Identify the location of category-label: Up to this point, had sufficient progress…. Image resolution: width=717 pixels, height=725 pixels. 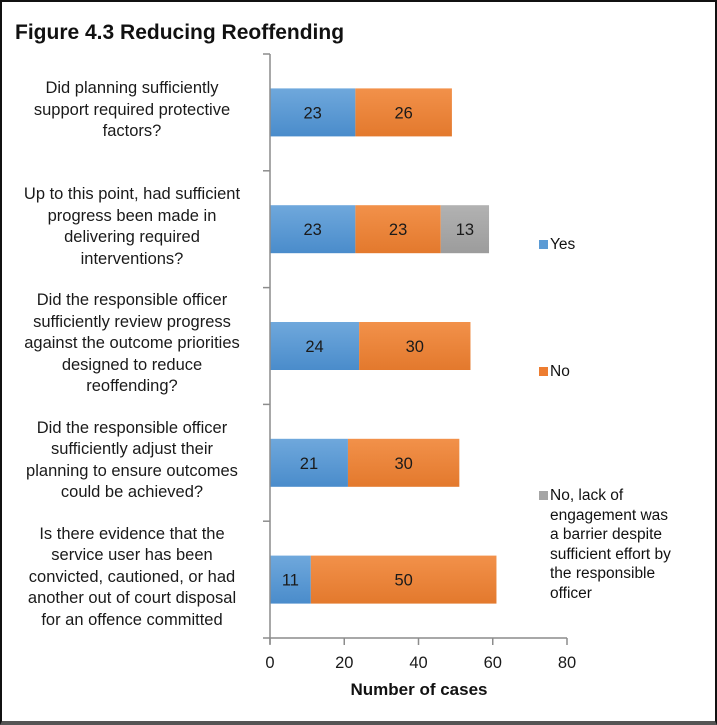
(132, 227).